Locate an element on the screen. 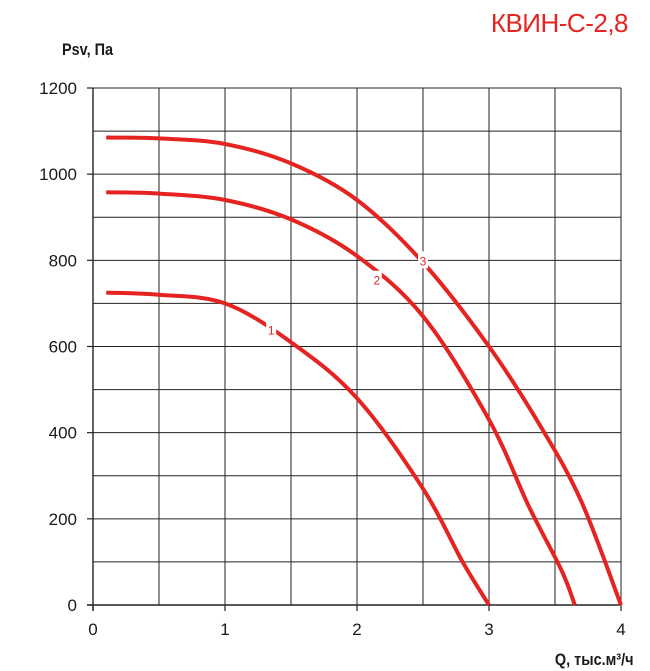 The height and width of the screenshot is (671, 650). y-tick-label: 0 is located at coordinates (72, 605).